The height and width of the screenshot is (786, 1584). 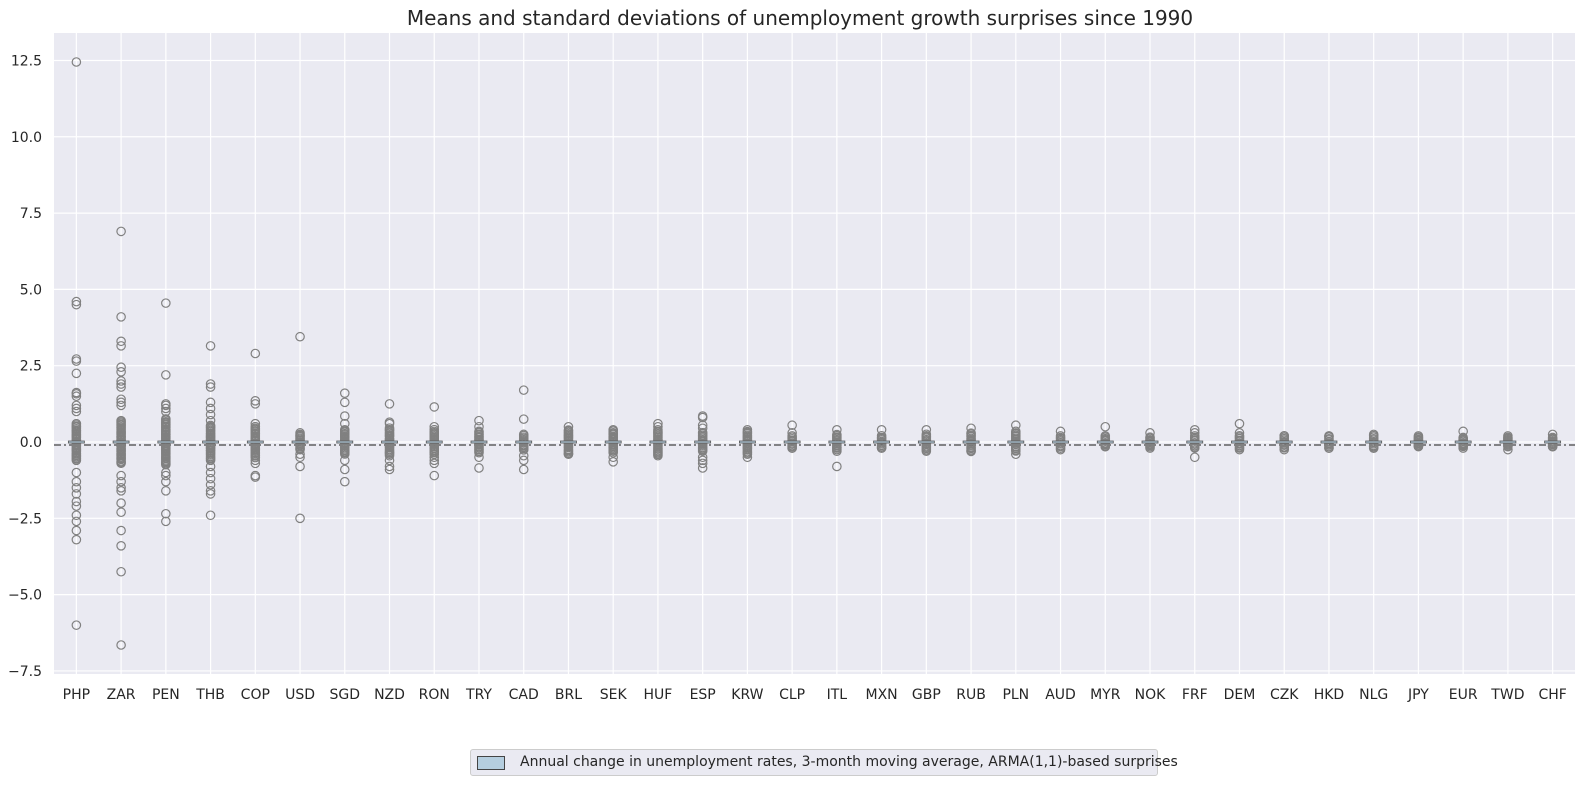 I want to click on x-tick-label: PLN, so click(x=1015, y=695).